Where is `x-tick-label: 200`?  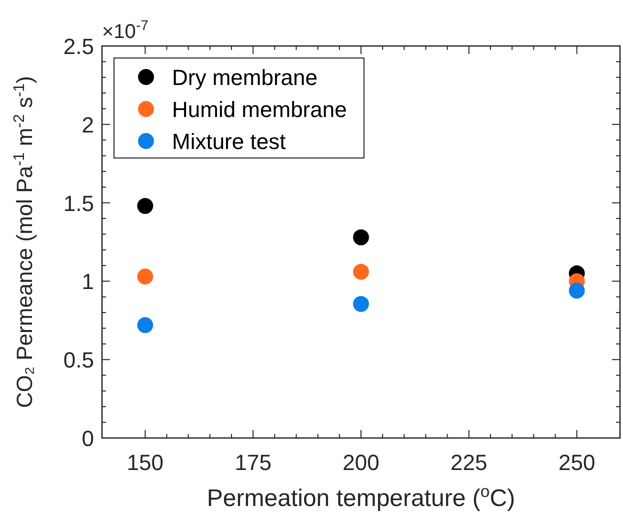
x-tick-label: 200 is located at coordinates (361, 462).